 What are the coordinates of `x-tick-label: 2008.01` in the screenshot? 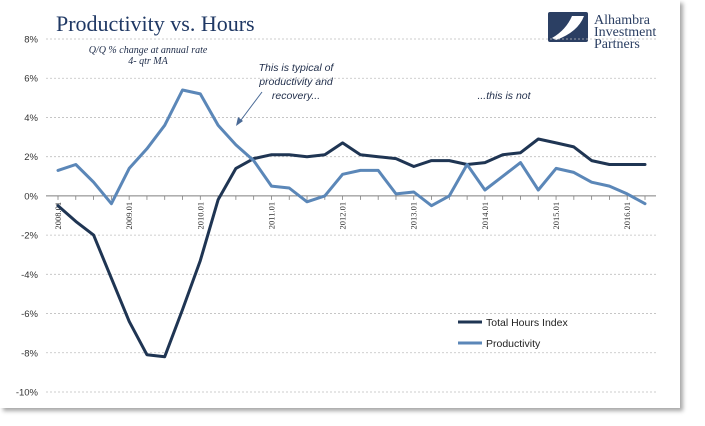 It's located at (58, 216).